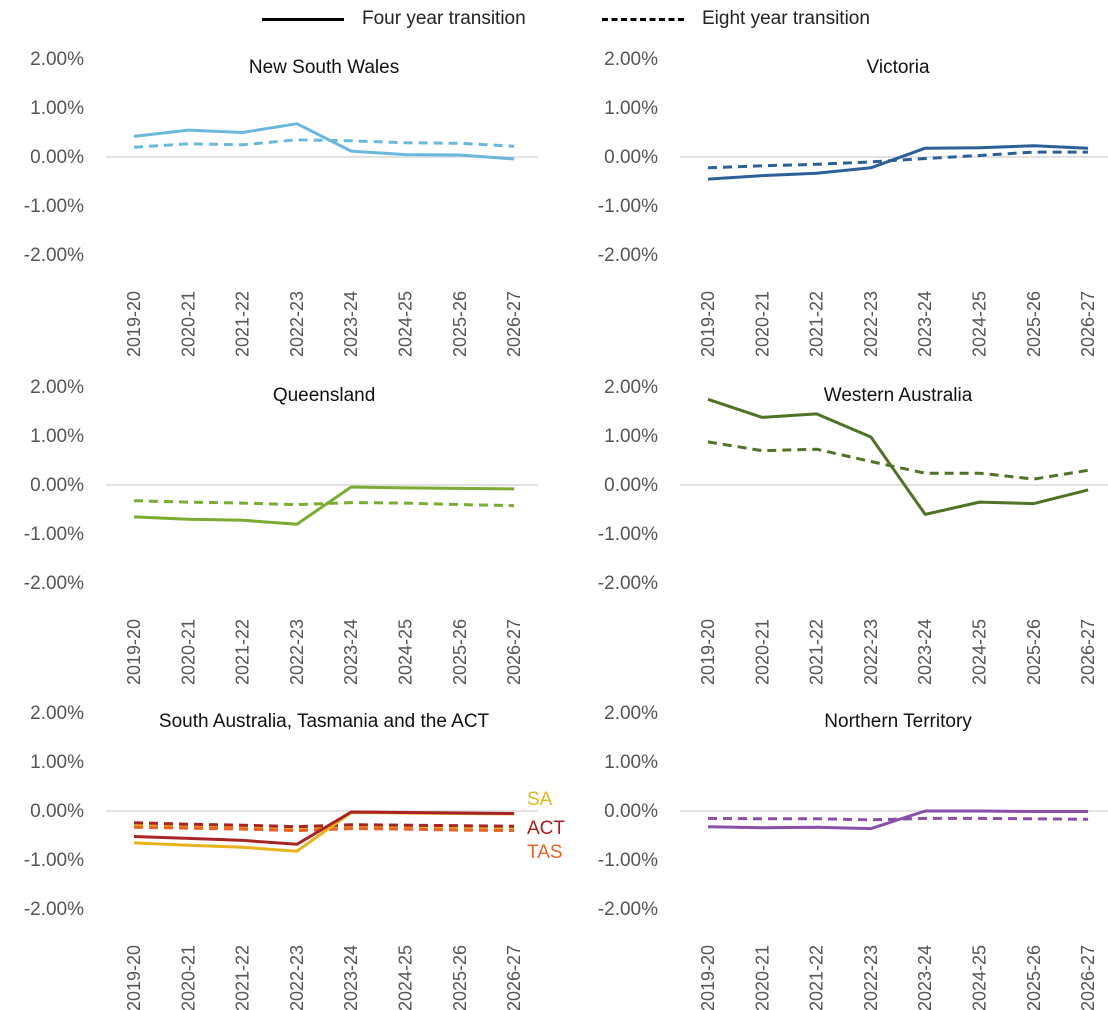 Image resolution: width=1108 pixels, height=1010 pixels. Describe the element at coordinates (736, 19) in the screenshot. I see `legend-item-eight-year: Eight year transition` at that location.